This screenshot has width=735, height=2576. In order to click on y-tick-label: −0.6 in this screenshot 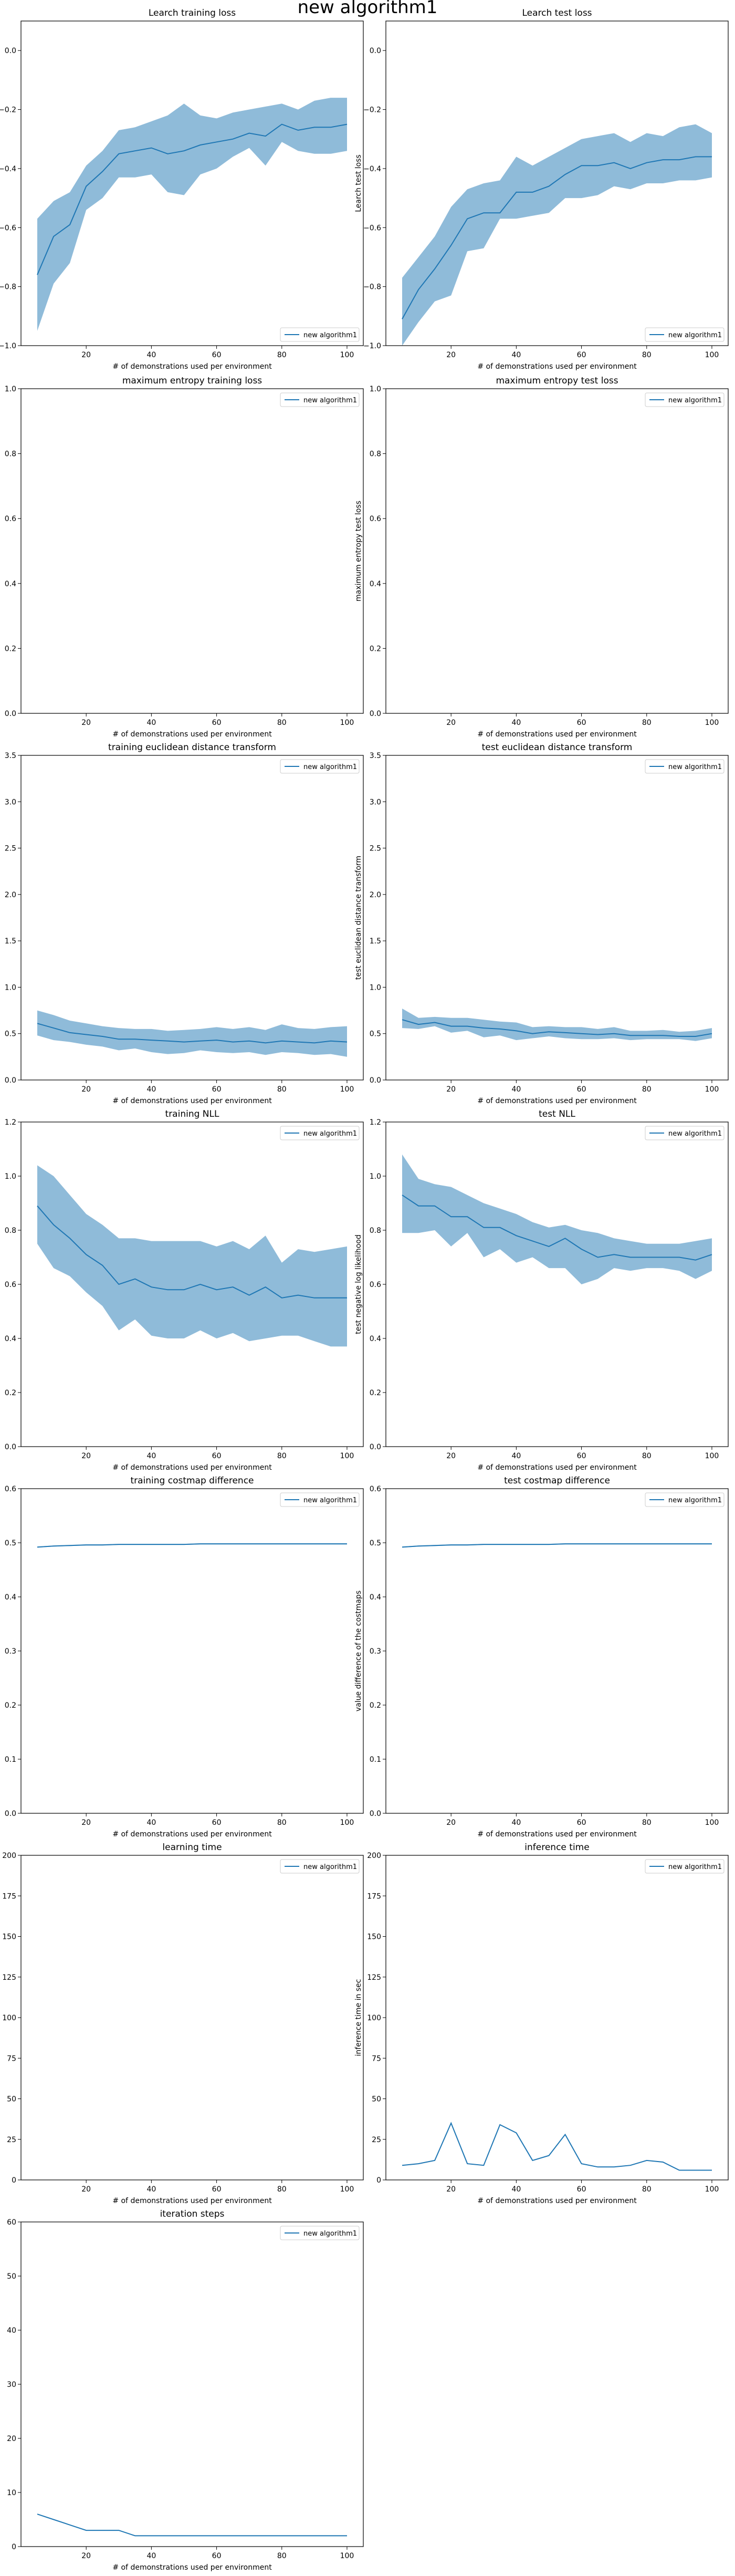, I will do `click(8, 228)`.